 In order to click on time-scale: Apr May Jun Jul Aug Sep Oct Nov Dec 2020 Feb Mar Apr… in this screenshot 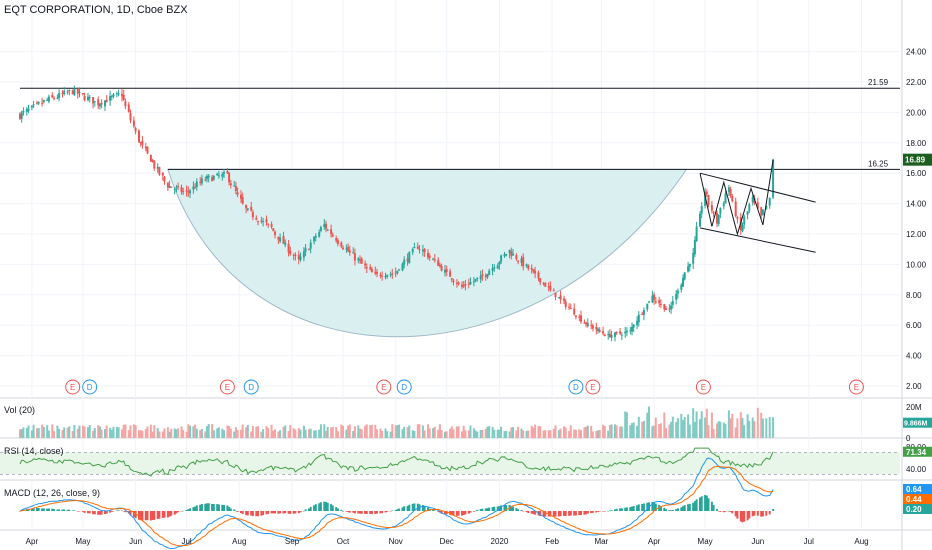, I will do `click(447, 541)`.